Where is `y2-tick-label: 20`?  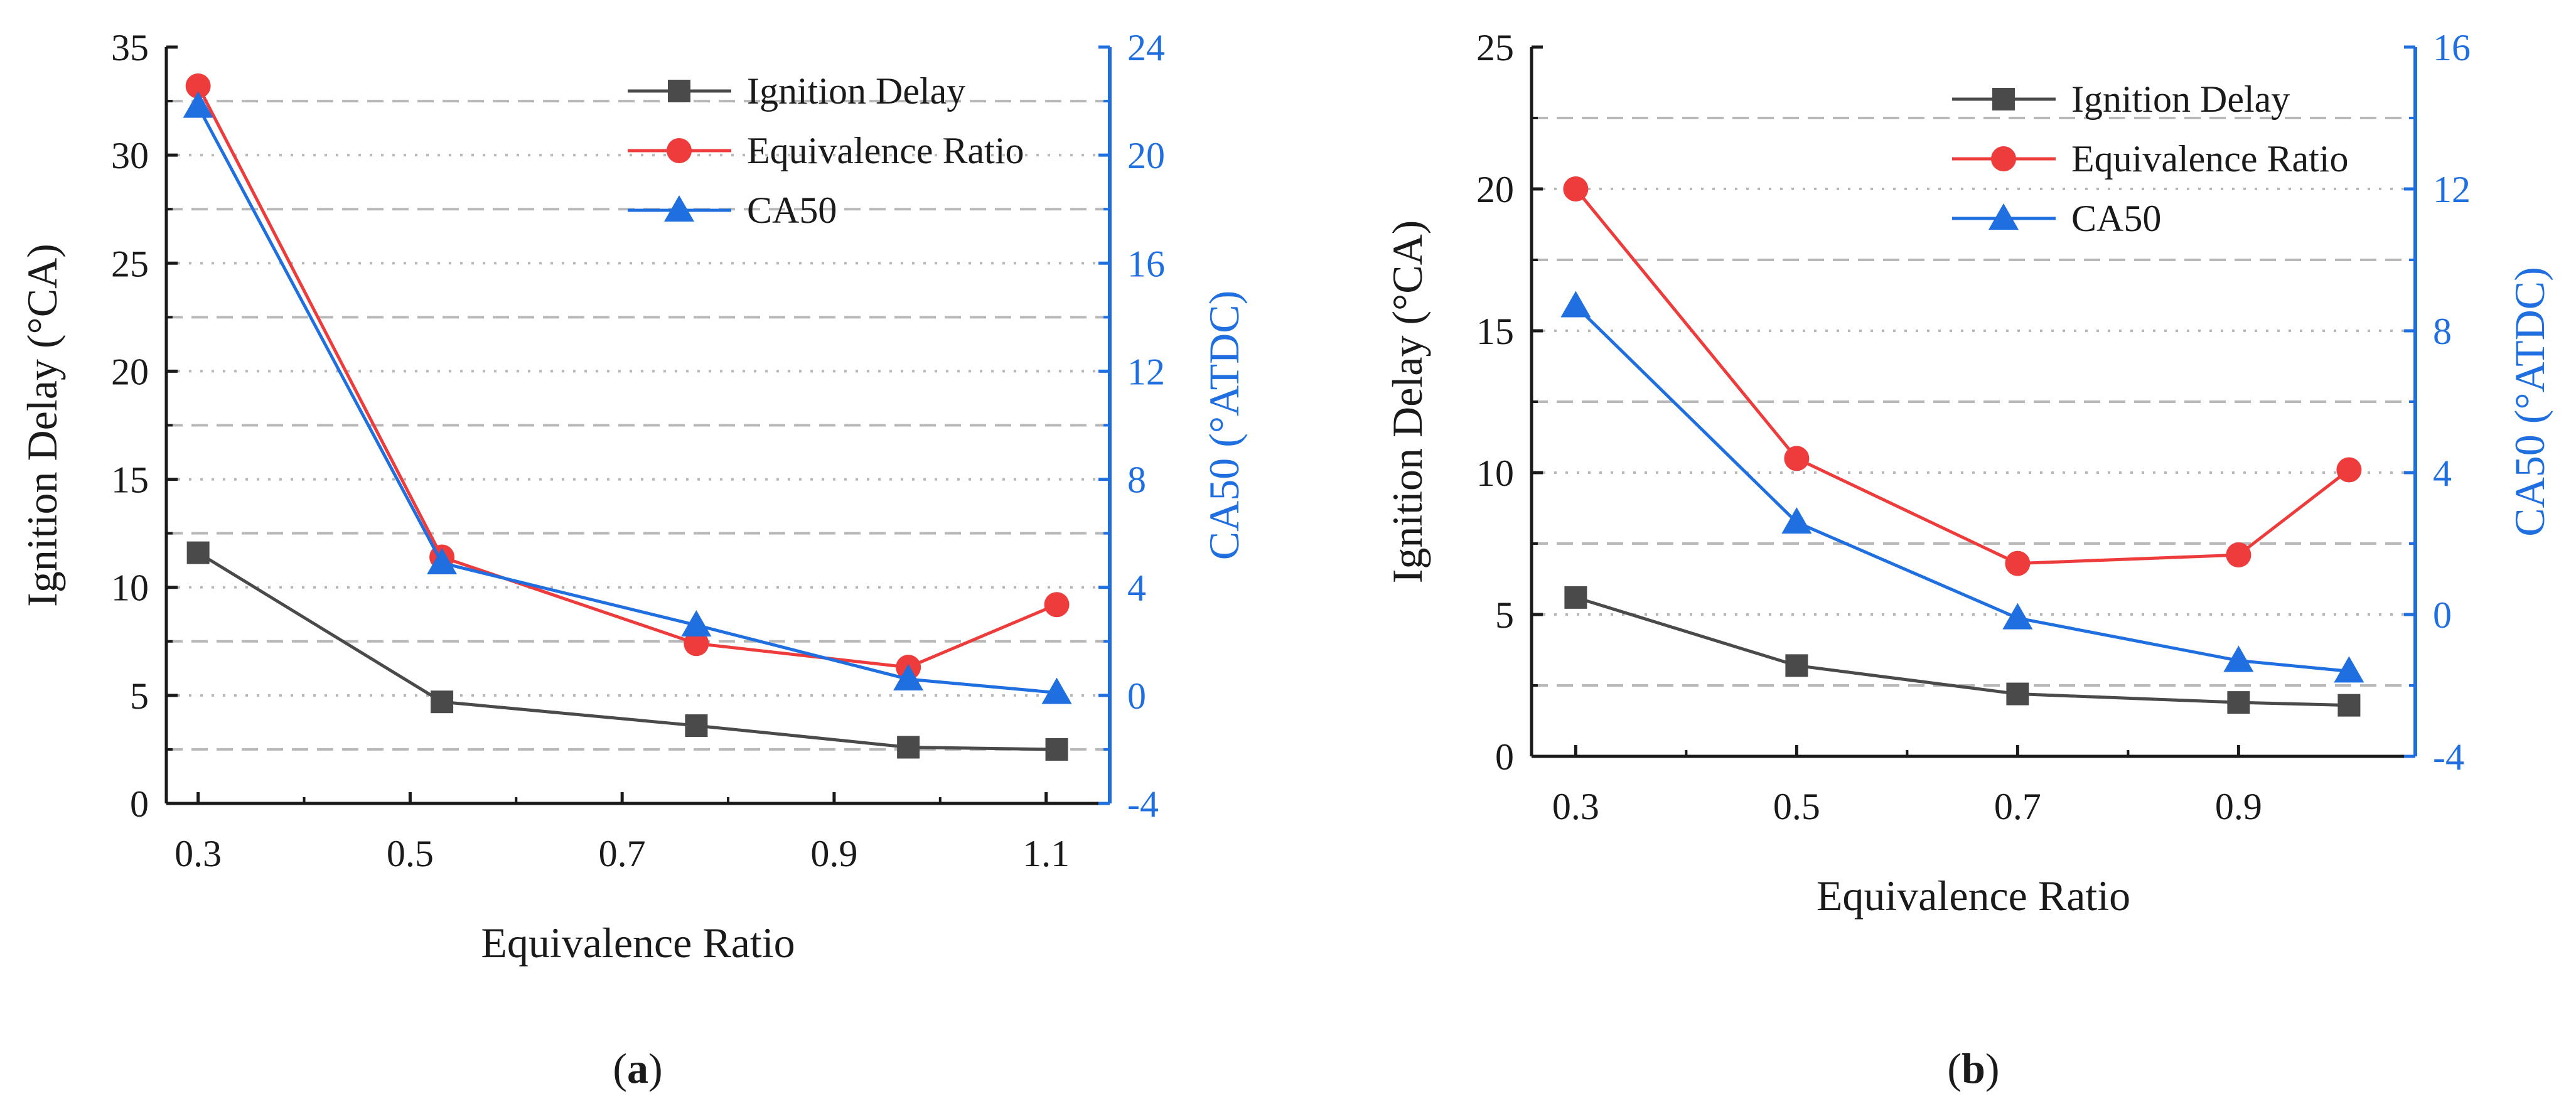
y2-tick-label: 20 is located at coordinates (1146, 155).